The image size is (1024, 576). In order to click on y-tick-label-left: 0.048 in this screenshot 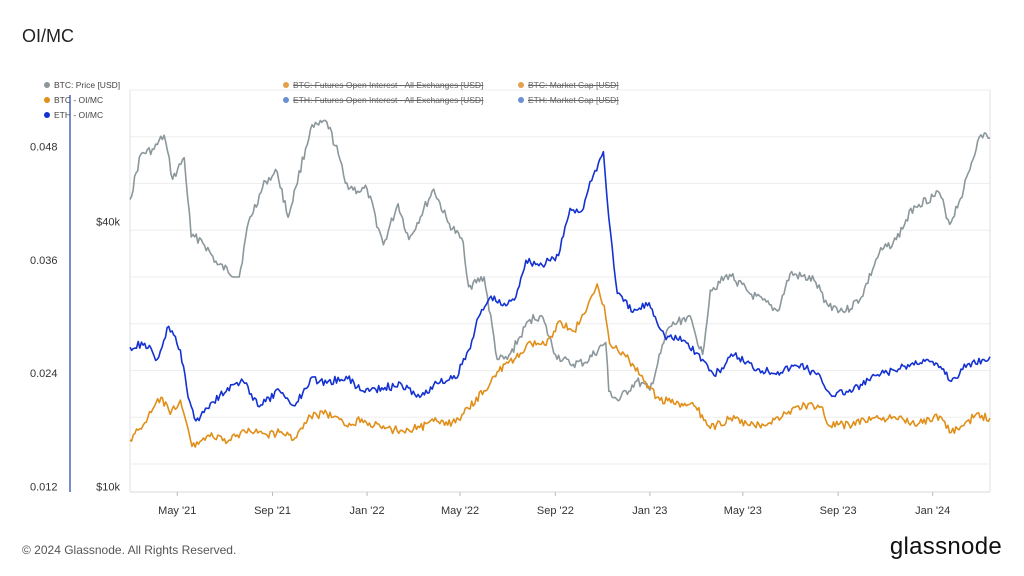, I will do `click(44, 148)`.